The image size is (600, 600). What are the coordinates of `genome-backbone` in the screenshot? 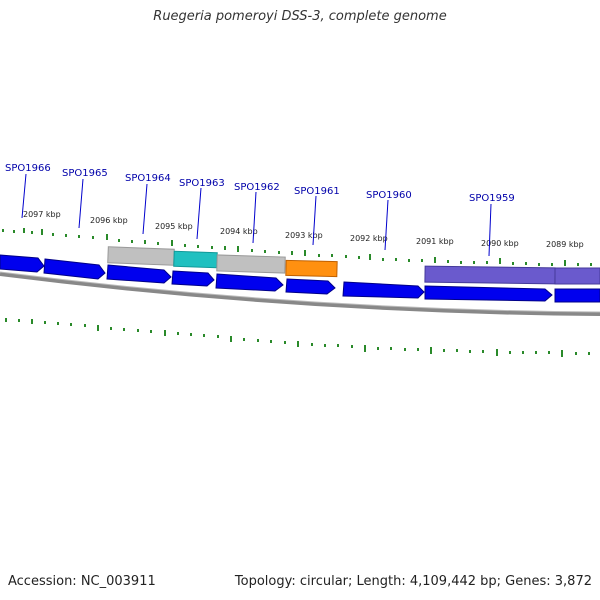 It's located at (300, 294).